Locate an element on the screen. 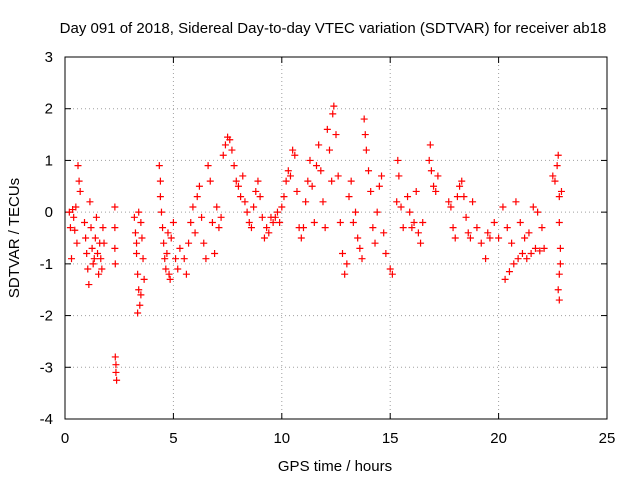 The width and height of the screenshot is (640, 480). x-tick-label: 0 is located at coordinates (65, 438).